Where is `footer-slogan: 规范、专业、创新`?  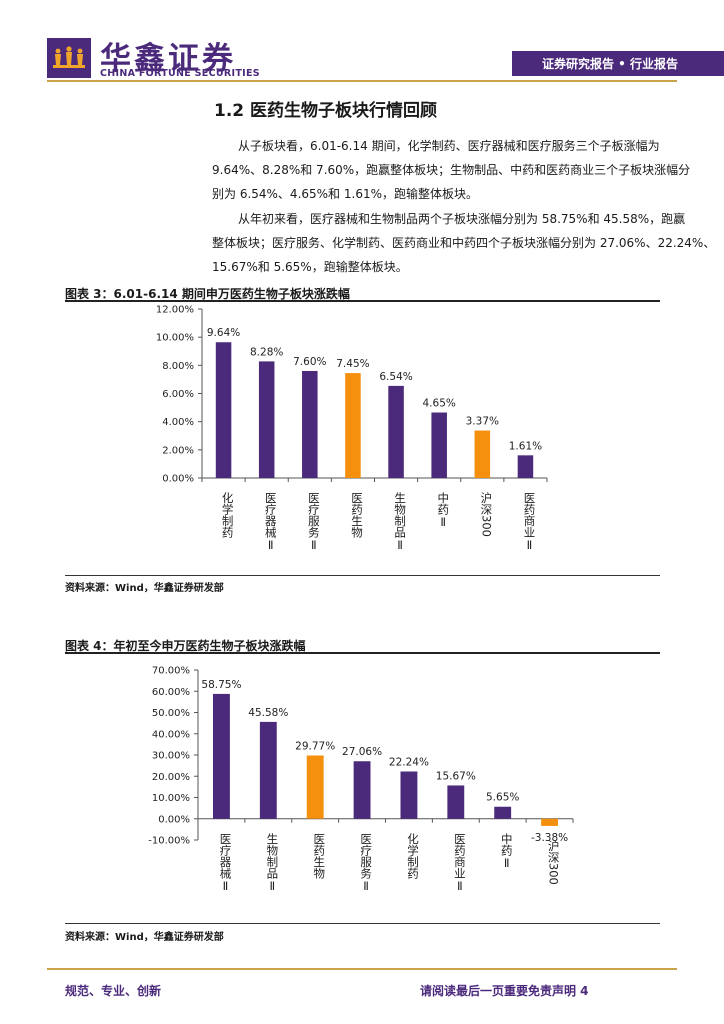 footer-slogan: 规范、专业、创新 is located at coordinates (113, 991).